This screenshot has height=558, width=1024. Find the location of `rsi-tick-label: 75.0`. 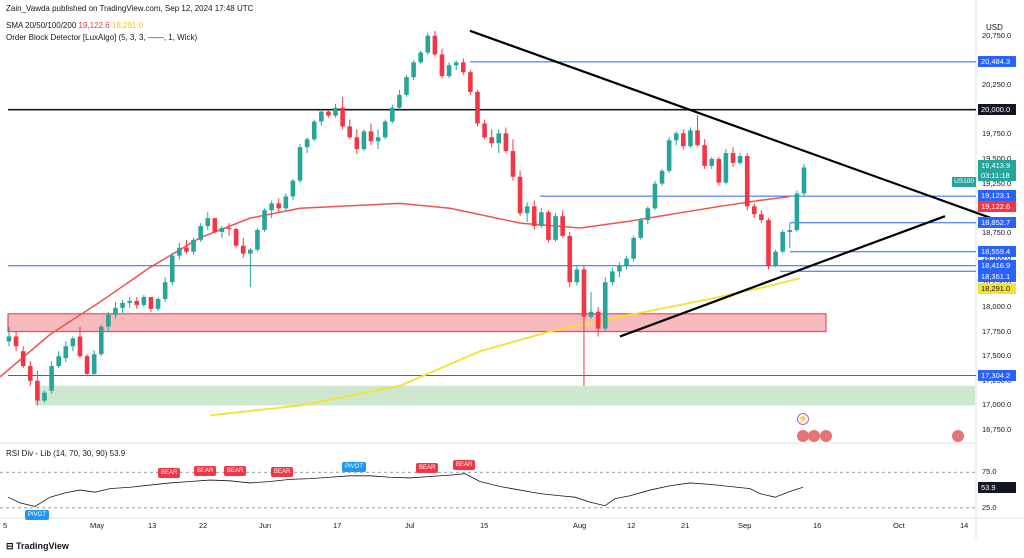

rsi-tick-label: 75.0 is located at coordinates (989, 472).